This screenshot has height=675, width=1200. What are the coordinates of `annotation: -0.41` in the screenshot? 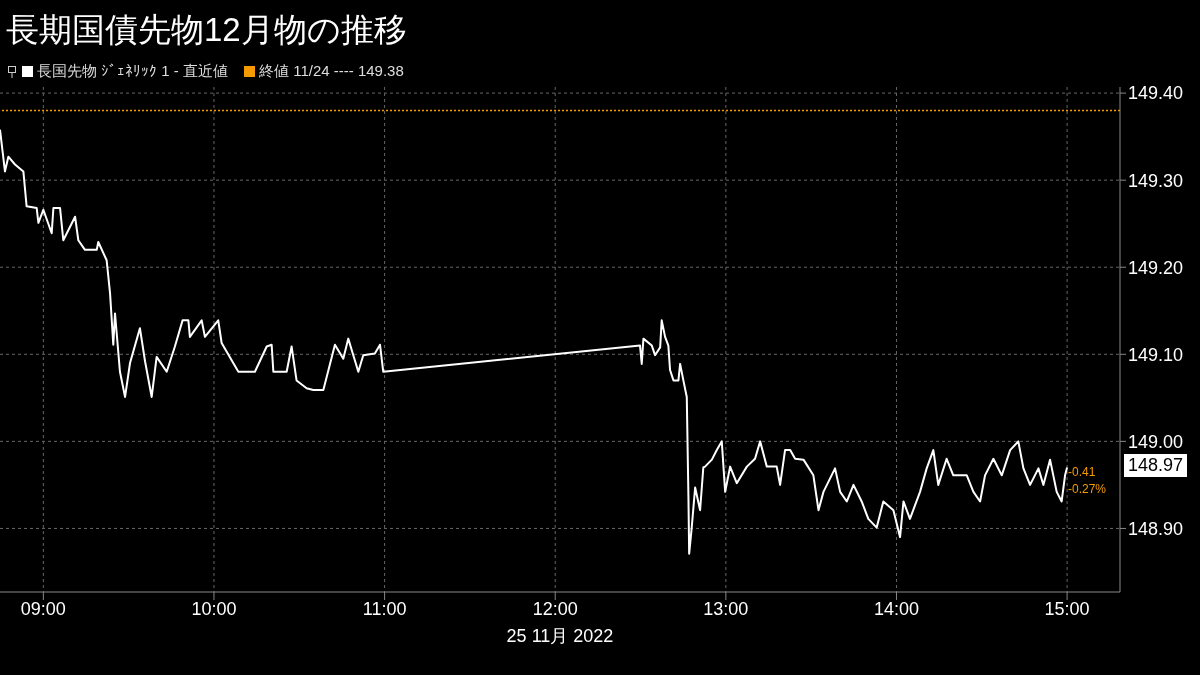 It's located at (1082, 472).